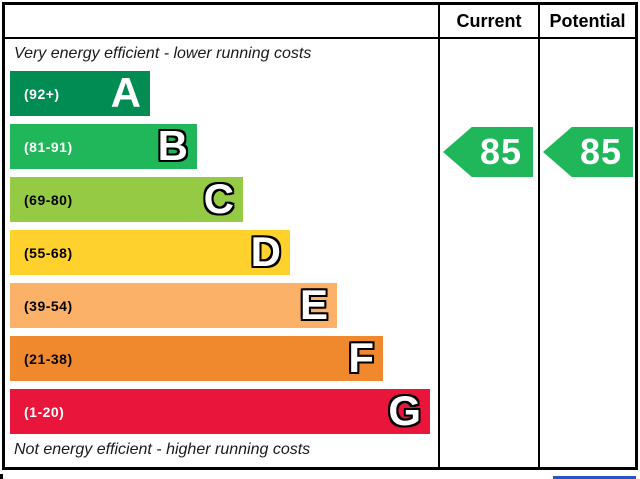 The height and width of the screenshot is (479, 640). Describe the element at coordinates (594, 477) in the screenshot. I see `next-chart-blue-edge` at that location.